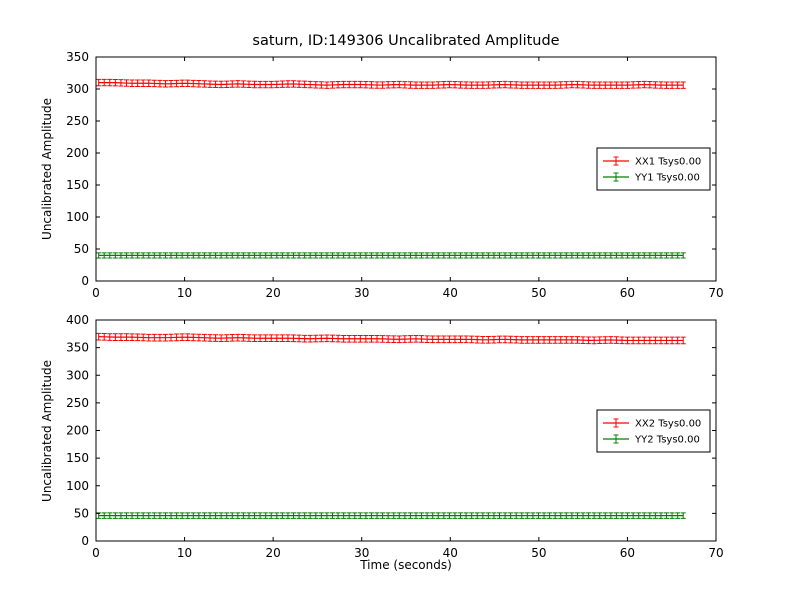  What do you see at coordinates (77, 320) in the screenshot?
I see `y-tick-label: 400` at bounding box center [77, 320].